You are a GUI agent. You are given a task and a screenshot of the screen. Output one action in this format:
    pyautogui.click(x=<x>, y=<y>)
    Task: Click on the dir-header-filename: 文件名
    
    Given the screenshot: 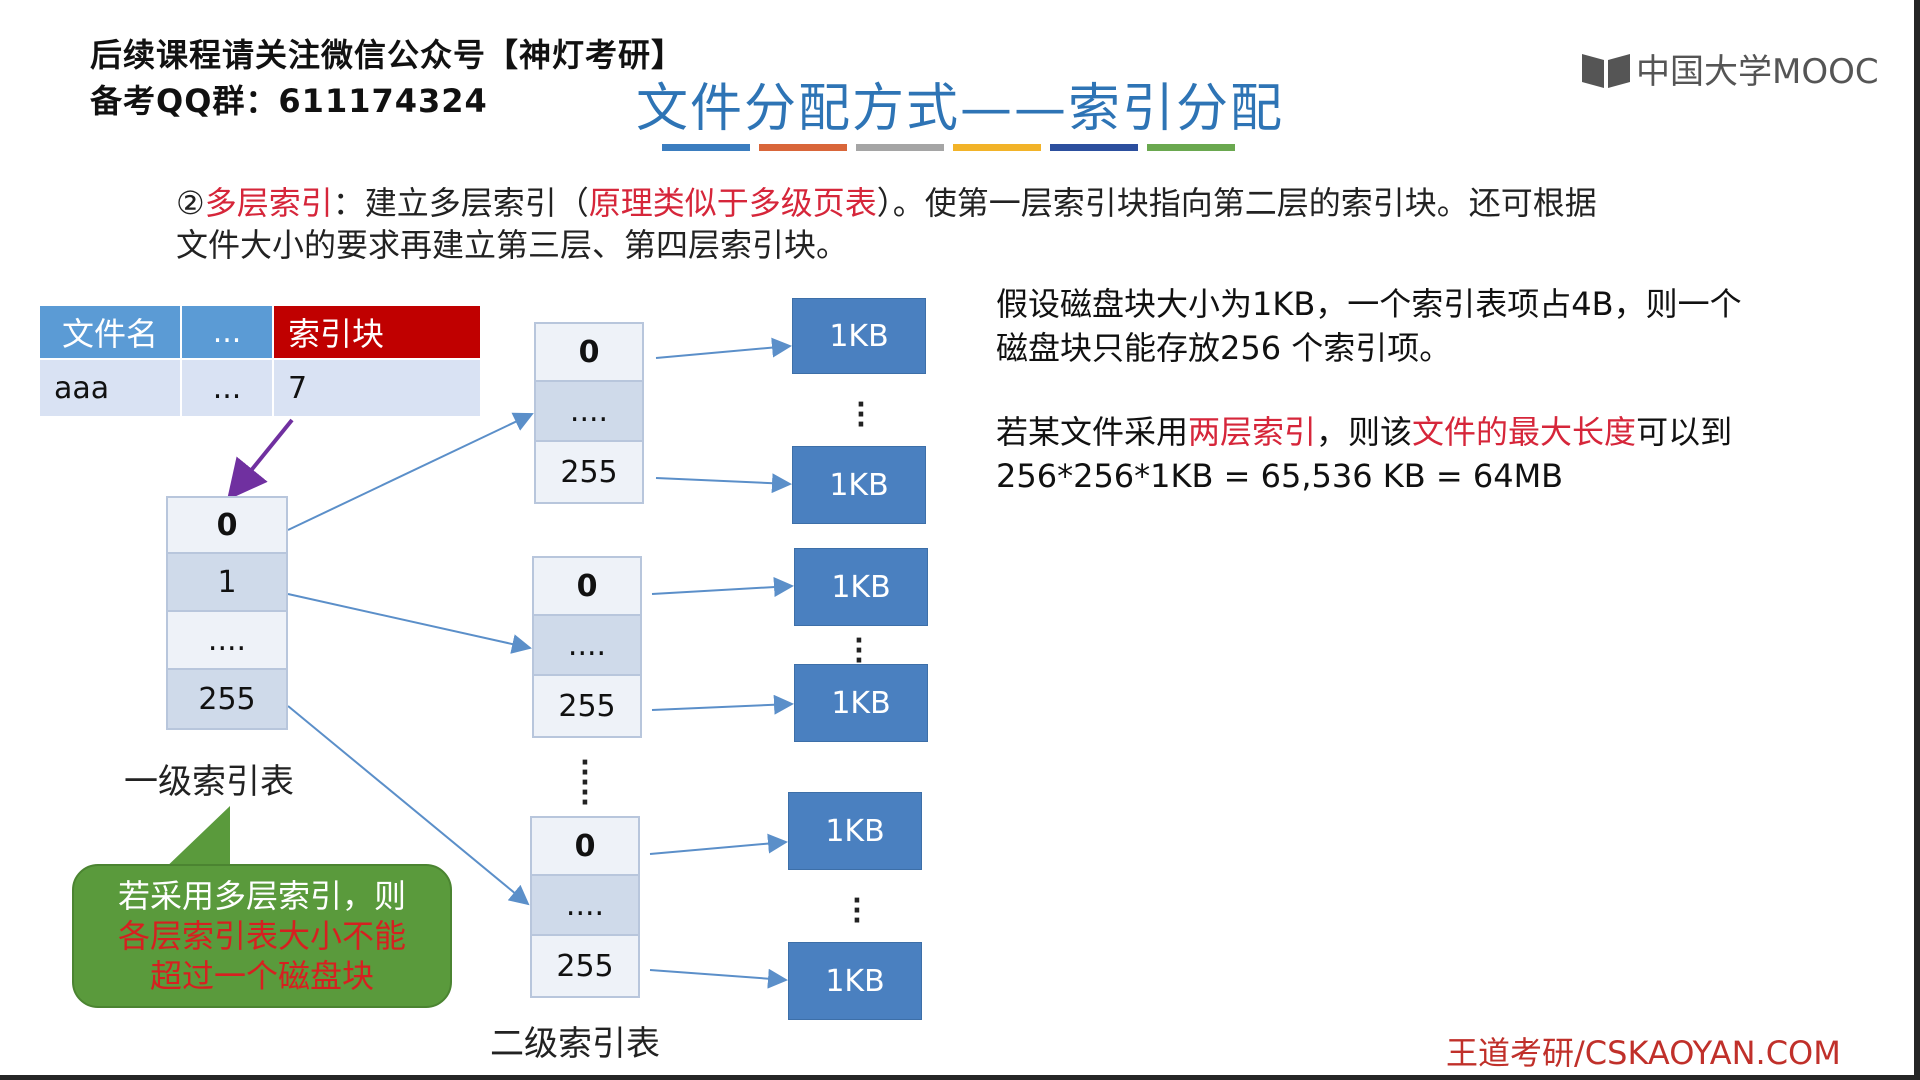 What is the action you would take?
    pyautogui.click(x=110, y=332)
    